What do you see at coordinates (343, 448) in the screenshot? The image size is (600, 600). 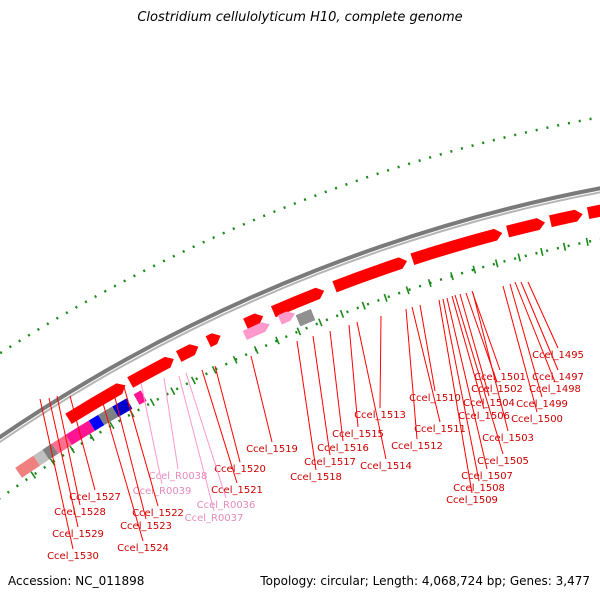 I see `gene-label: Ccel_1516` at bounding box center [343, 448].